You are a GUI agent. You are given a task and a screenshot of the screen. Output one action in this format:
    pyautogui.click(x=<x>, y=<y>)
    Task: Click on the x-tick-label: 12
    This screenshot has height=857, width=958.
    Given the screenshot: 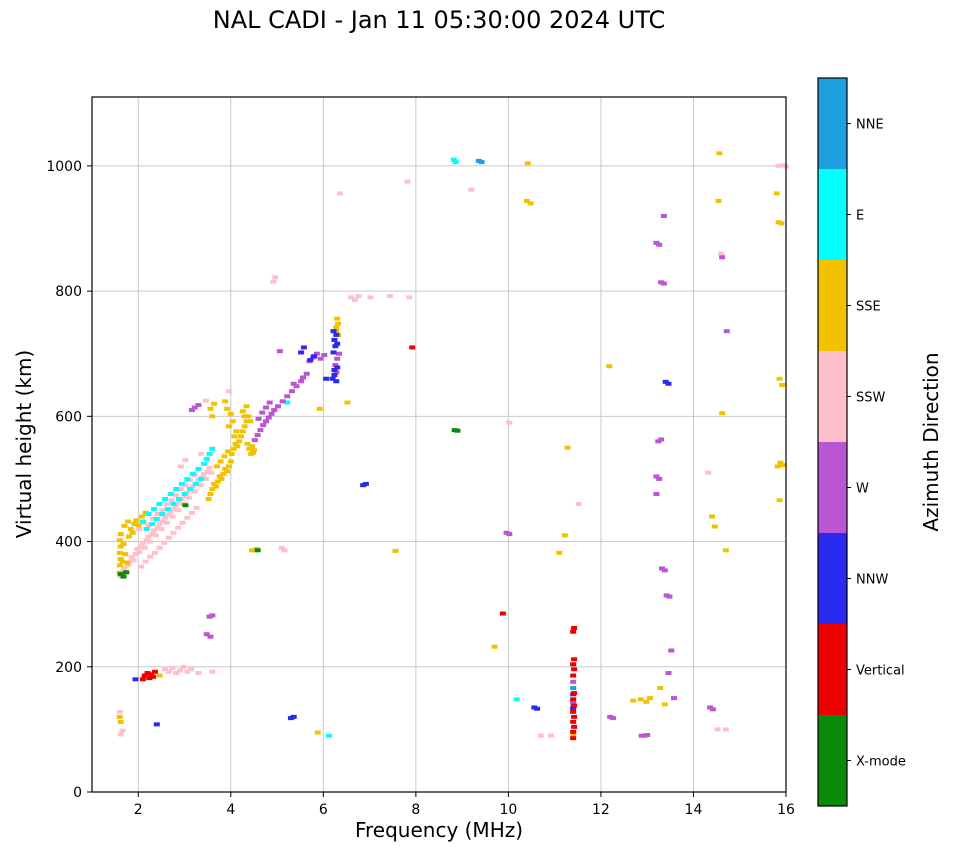 What is the action you would take?
    pyautogui.click(x=601, y=810)
    